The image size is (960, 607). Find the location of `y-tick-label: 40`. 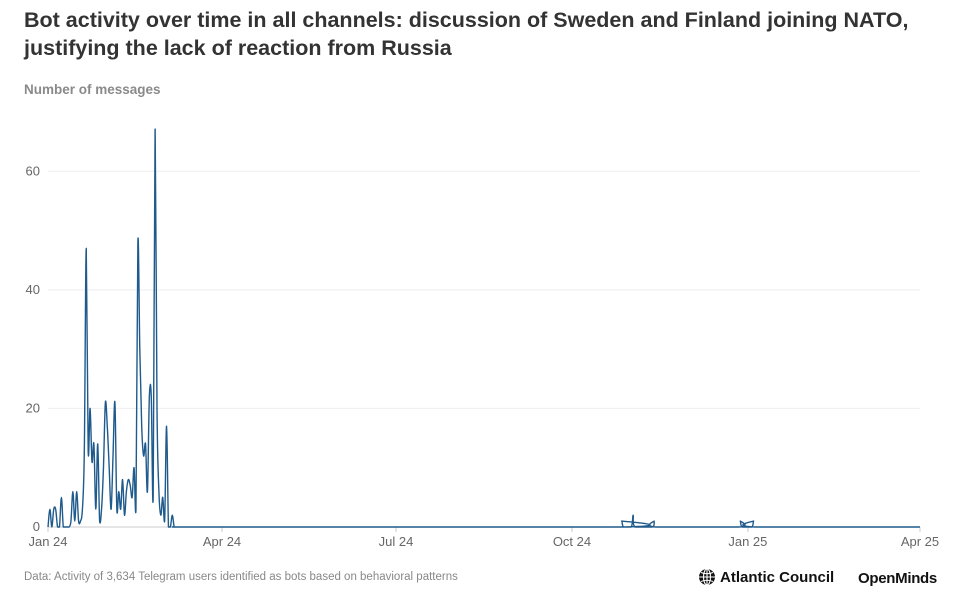

y-tick-label: 40 is located at coordinates (33, 289).